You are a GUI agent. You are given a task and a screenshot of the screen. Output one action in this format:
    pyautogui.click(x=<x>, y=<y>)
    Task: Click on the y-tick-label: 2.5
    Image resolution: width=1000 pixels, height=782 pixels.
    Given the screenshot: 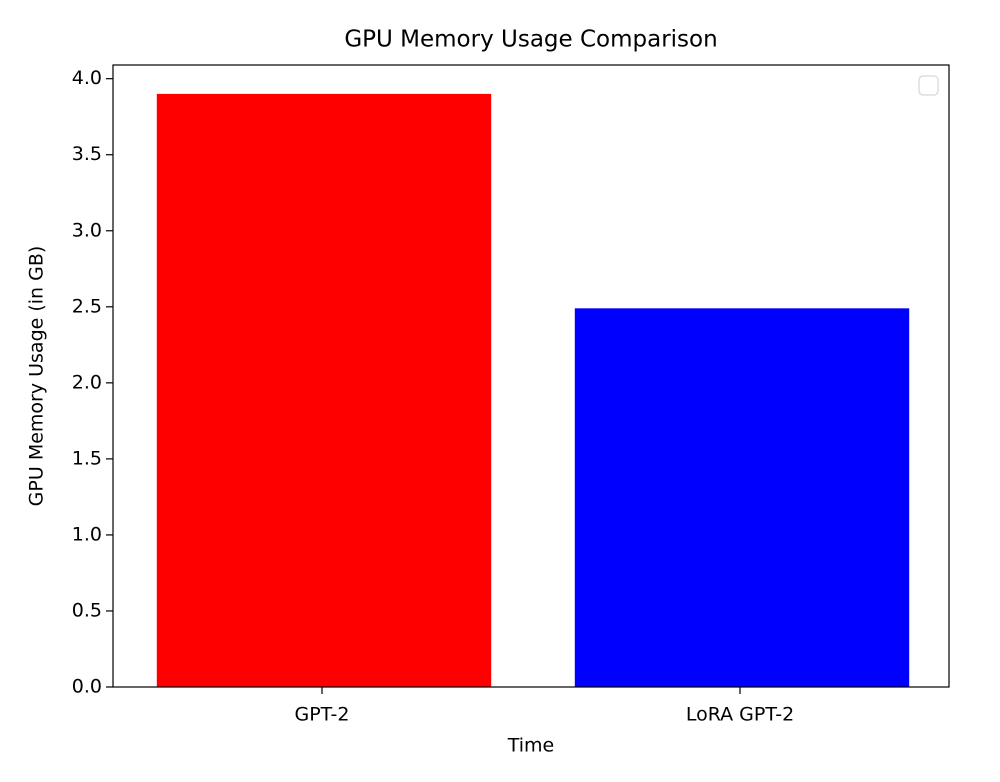 What is the action you would take?
    pyautogui.click(x=87, y=306)
    